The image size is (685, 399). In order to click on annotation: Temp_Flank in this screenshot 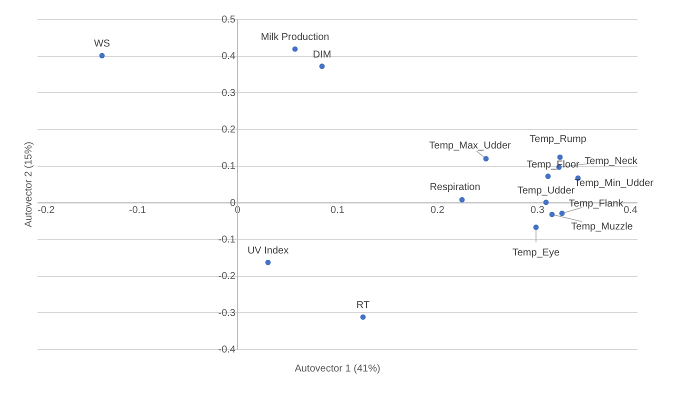, I will do `click(596, 204)`.